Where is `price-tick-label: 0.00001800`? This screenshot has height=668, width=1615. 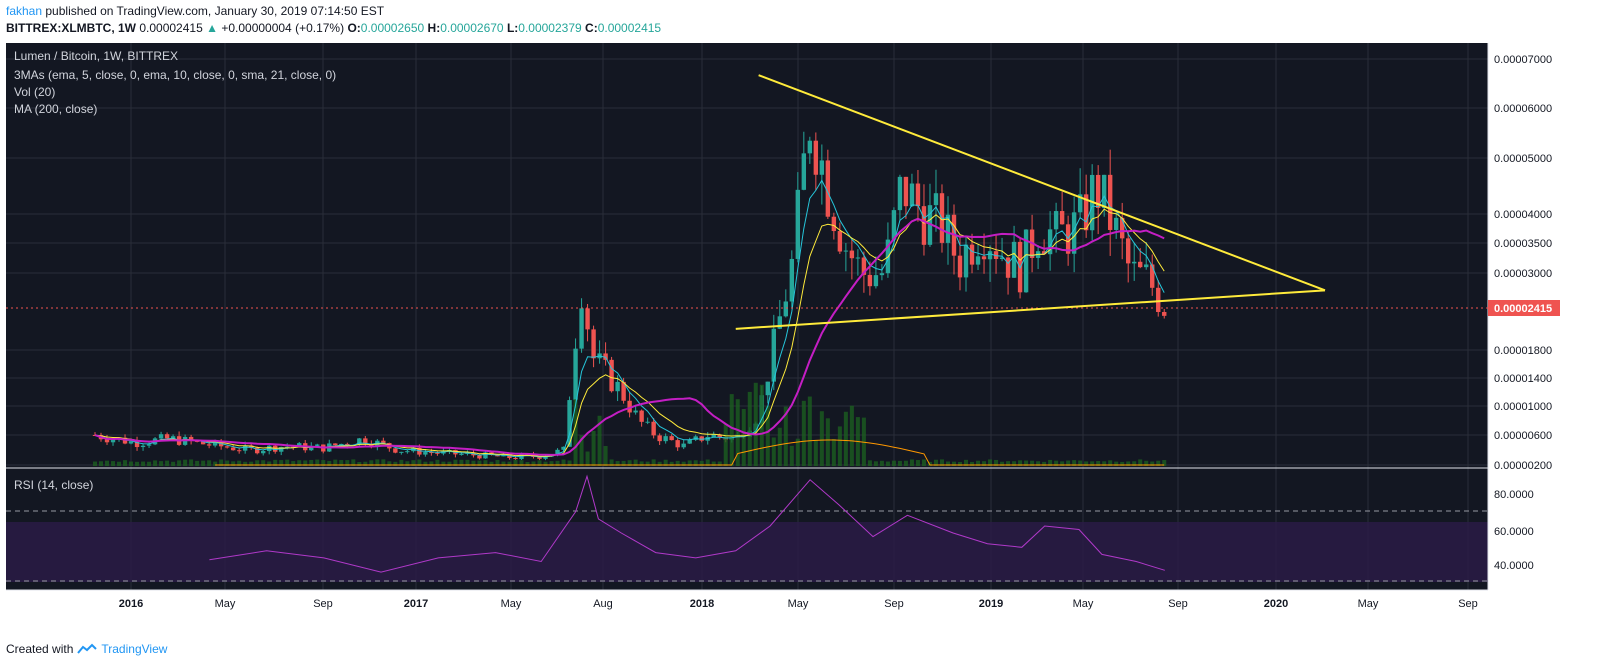 price-tick-label: 0.00001800 is located at coordinates (1523, 351).